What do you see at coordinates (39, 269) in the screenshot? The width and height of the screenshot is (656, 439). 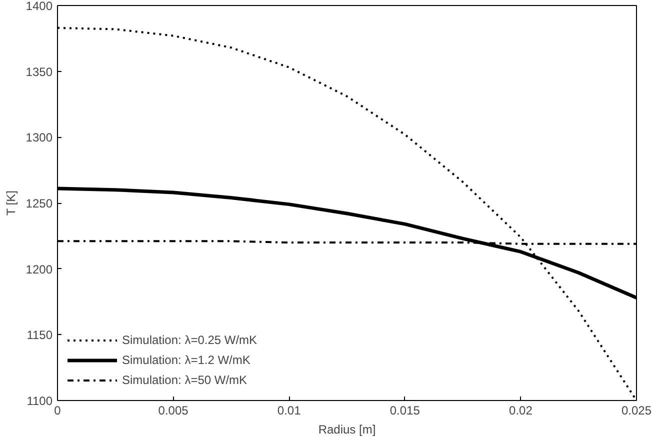 I see `y-tick-label: 1200` at bounding box center [39, 269].